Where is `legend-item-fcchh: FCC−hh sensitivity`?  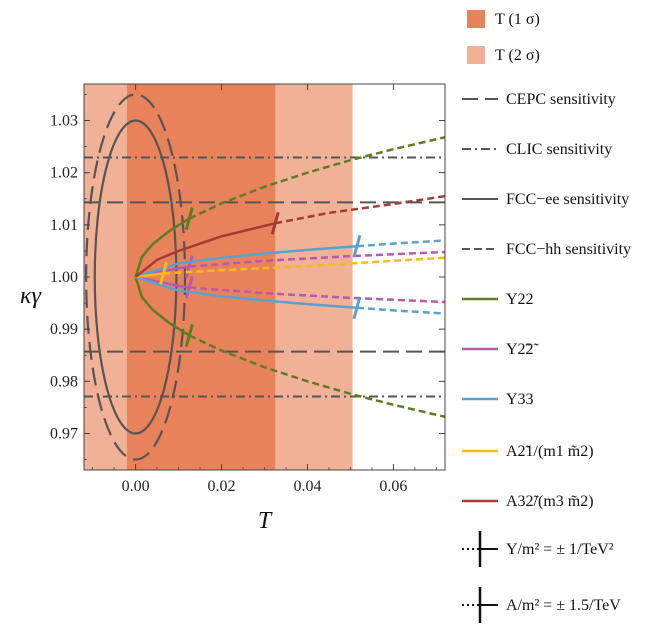
legend-item-fcchh: FCC−hh sensitivity is located at coordinates (546, 249).